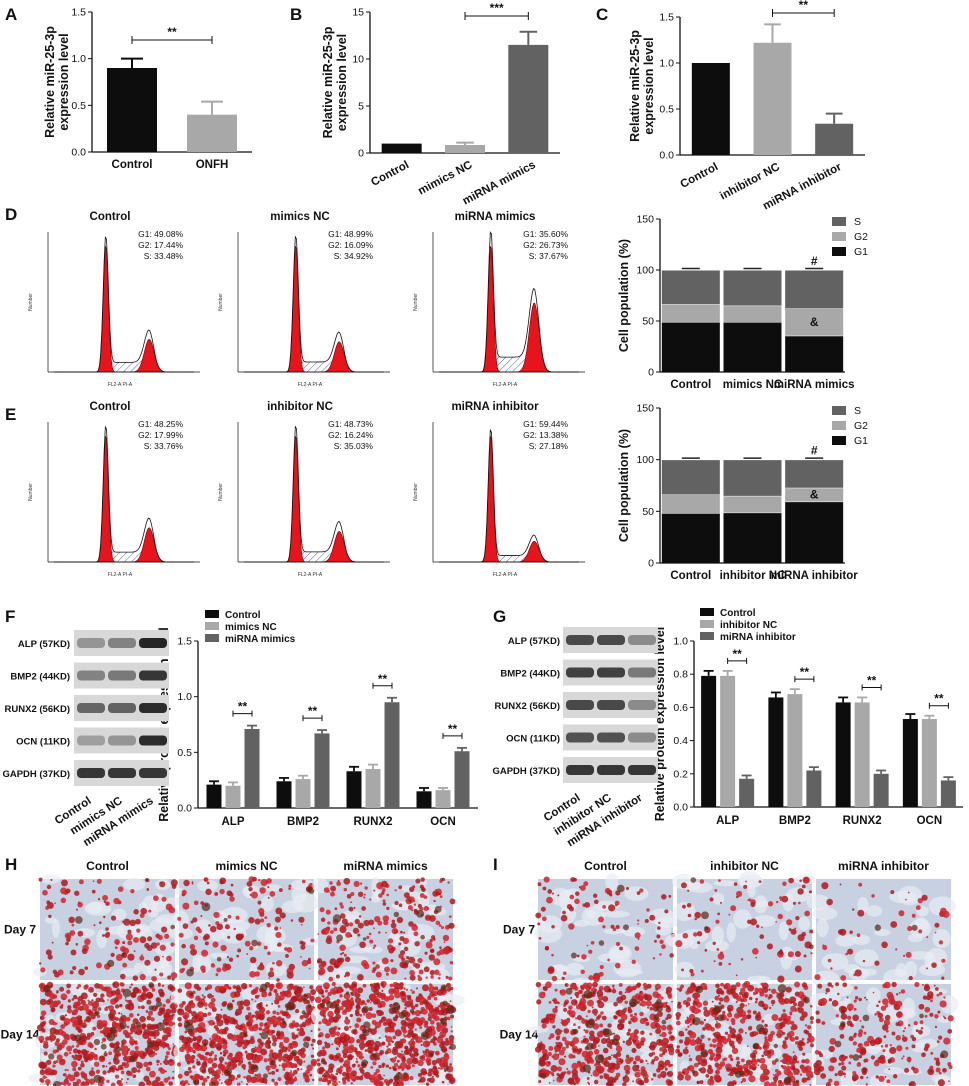 The image size is (969, 1086). I want to click on cell-texture, so click(346, 939).